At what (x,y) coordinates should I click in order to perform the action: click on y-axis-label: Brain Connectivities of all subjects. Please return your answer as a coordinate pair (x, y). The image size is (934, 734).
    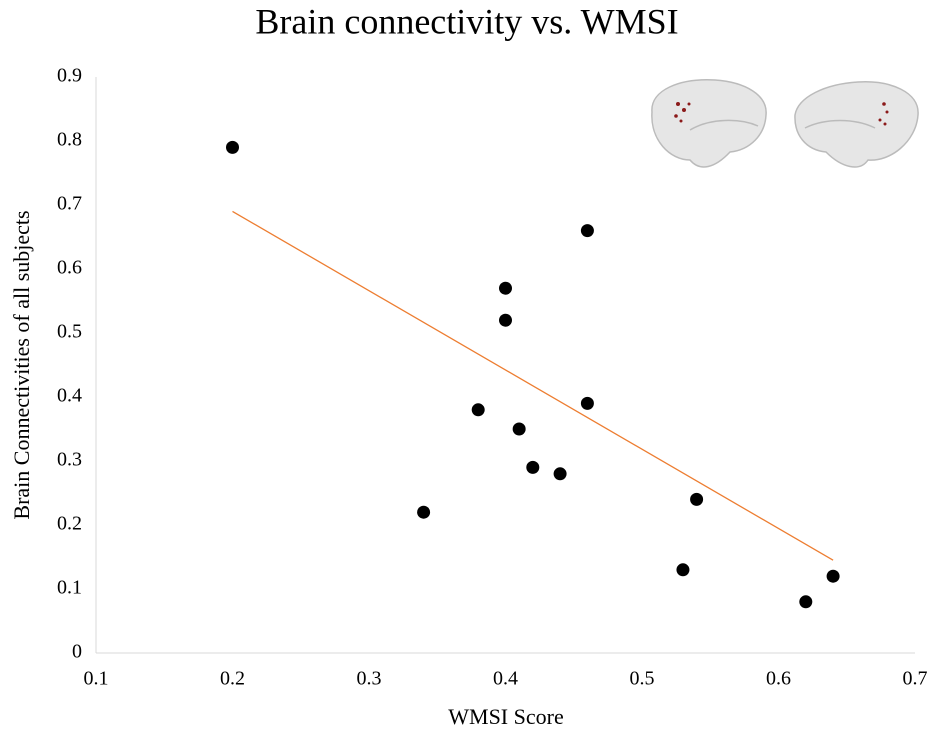
    Looking at the image, I should click on (21, 364).